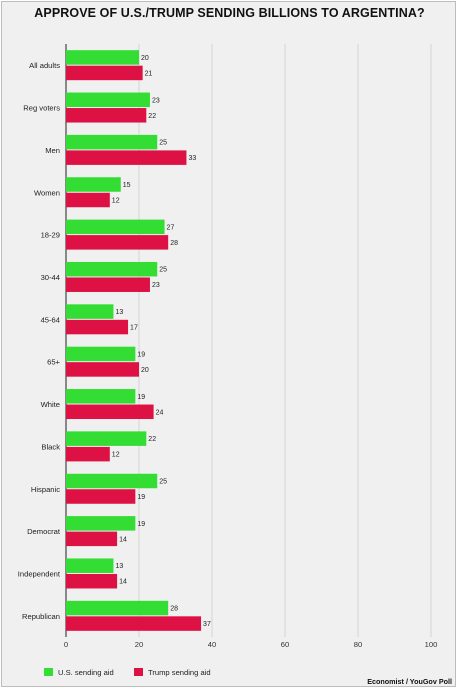 This screenshot has height=690, width=459. Describe the element at coordinates (39, 573) in the screenshot. I see `category-label: Independent` at that location.